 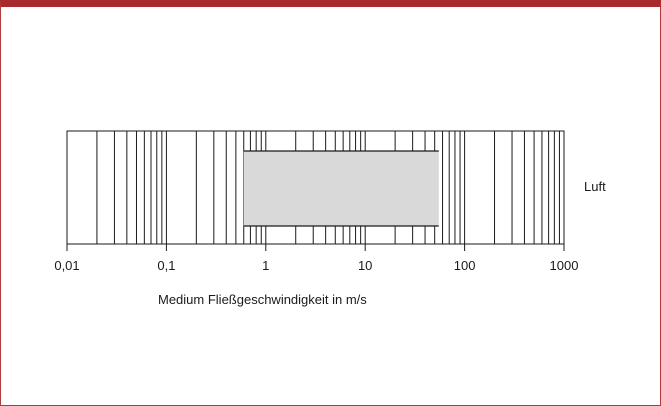 I want to click on x-tick-label: 0,1, so click(x=166, y=265).